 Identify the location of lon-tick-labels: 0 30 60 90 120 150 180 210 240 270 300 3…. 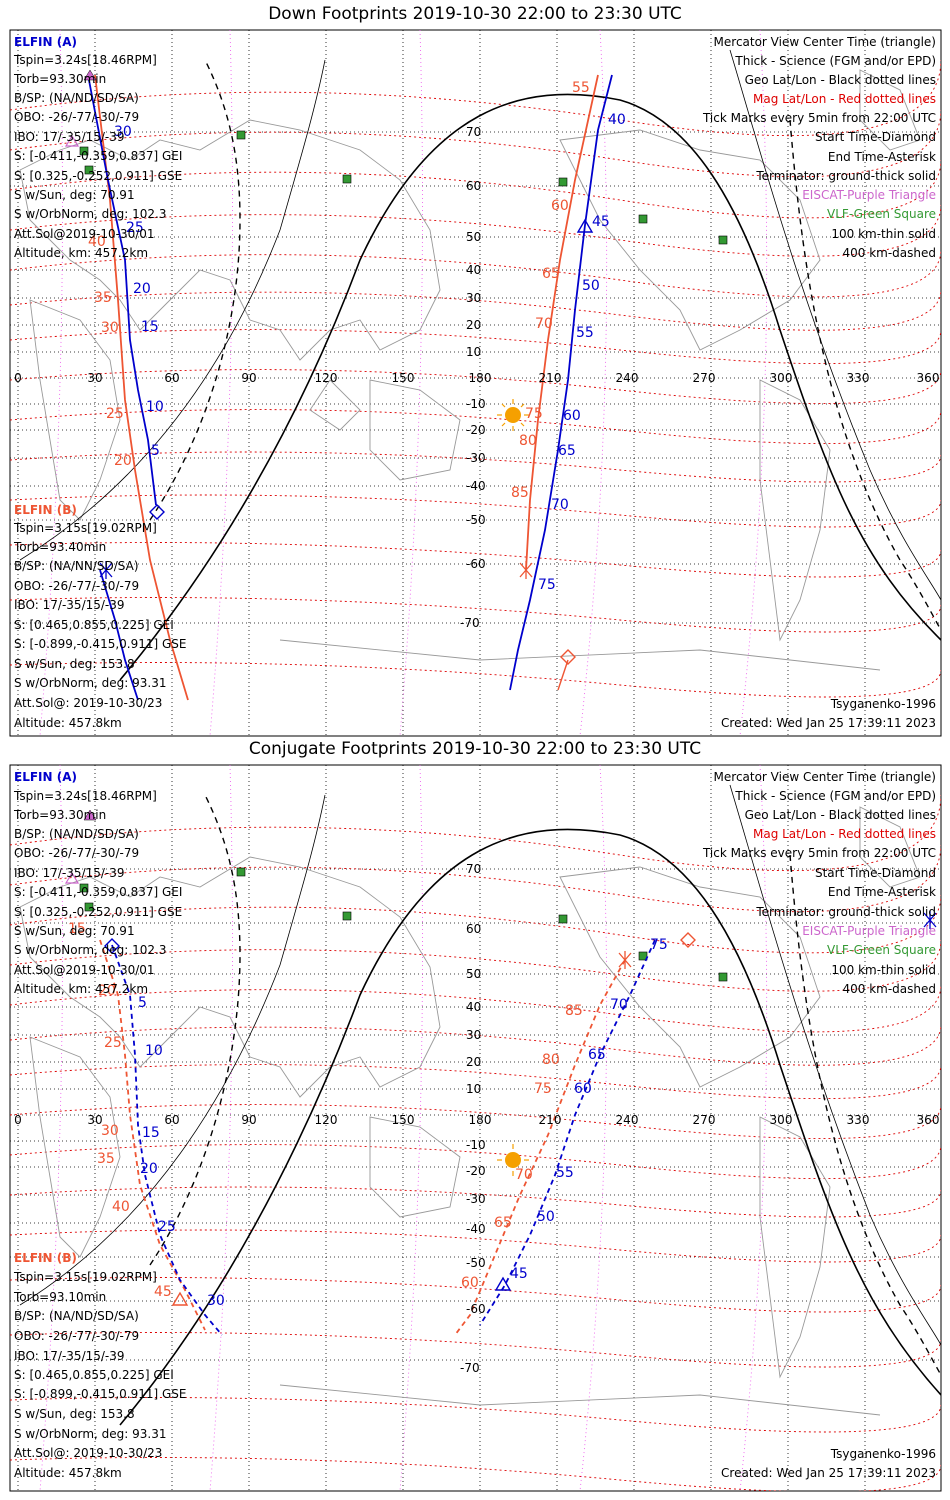
(476, 1120).